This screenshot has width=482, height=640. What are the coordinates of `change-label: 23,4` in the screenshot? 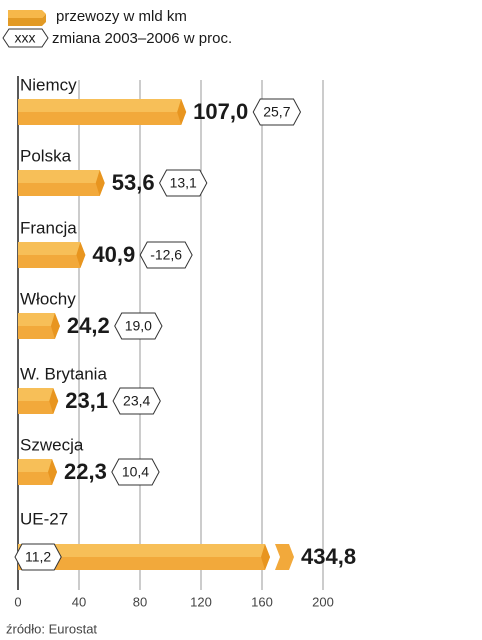 It's located at (136, 401).